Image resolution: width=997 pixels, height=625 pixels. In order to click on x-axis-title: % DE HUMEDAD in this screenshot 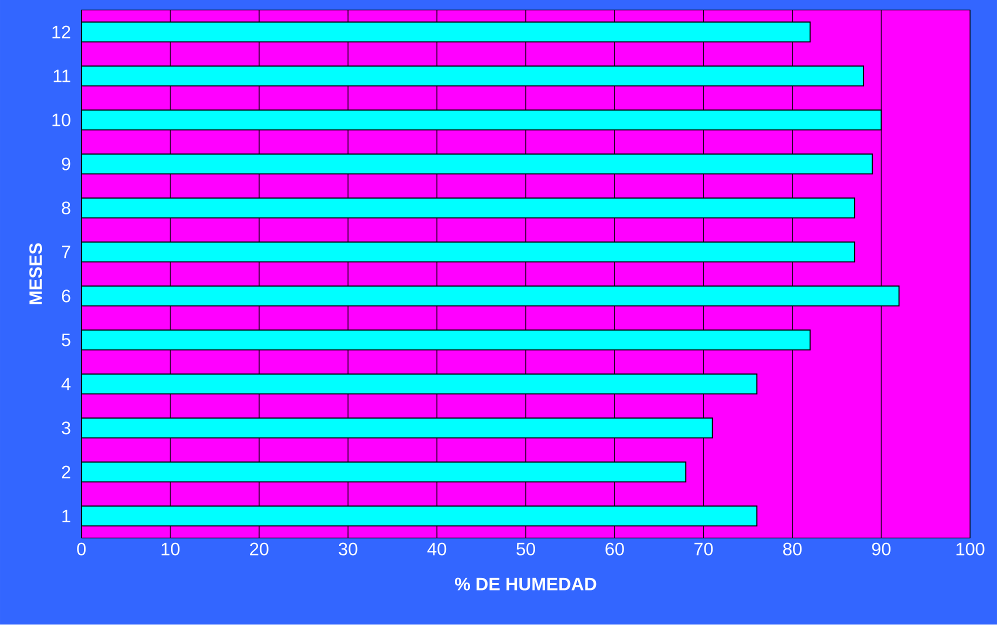, I will do `click(525, 584)`.